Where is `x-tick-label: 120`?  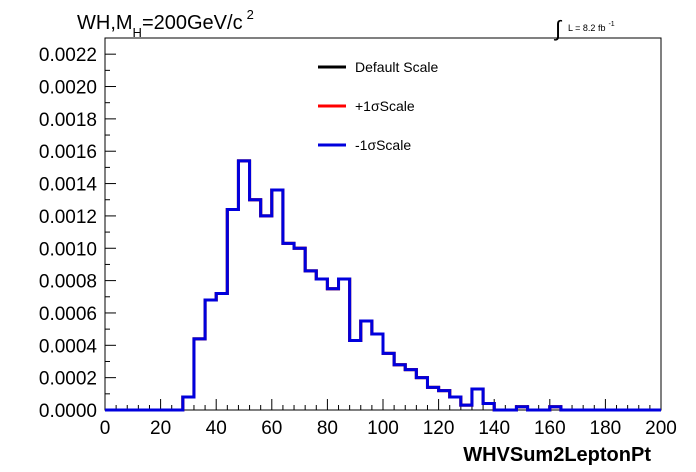
x-tick-label: 120 is located at coordinates (439, 428).